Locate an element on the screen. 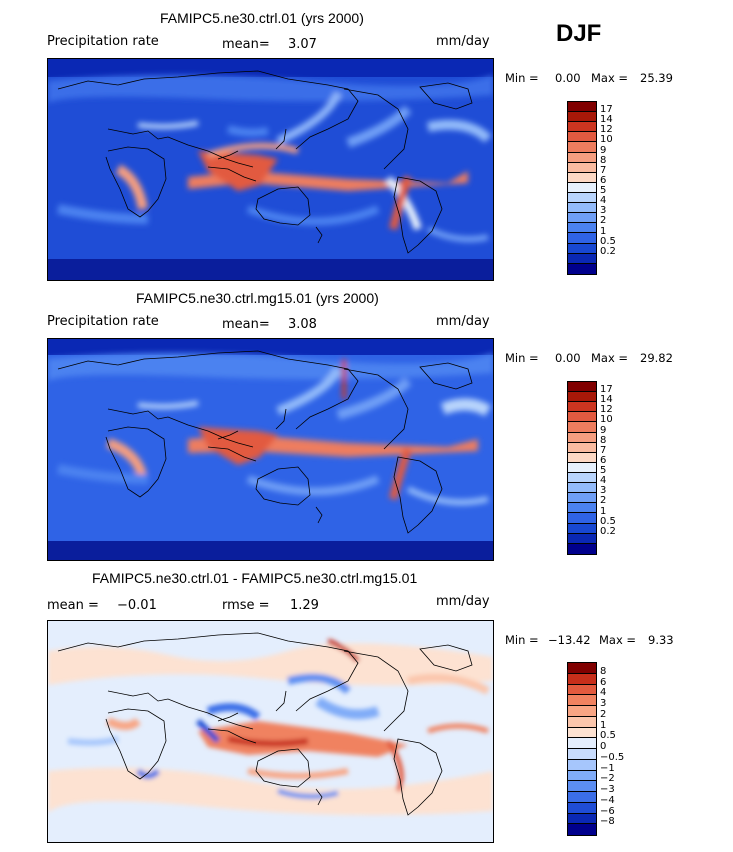 The height and width of the screenshot is (852, 733). colorbar-level-label: −1 is located at coordinates (607, 768).